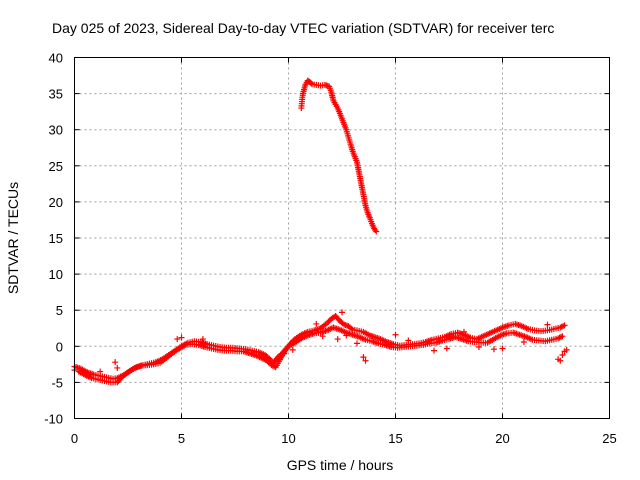 The height and width of the screenshot is (480, 640). What do you see at coordinates (59, 310) in the screenshot?
I see `y-tick-label: 5` at bounding box center [59, 310].